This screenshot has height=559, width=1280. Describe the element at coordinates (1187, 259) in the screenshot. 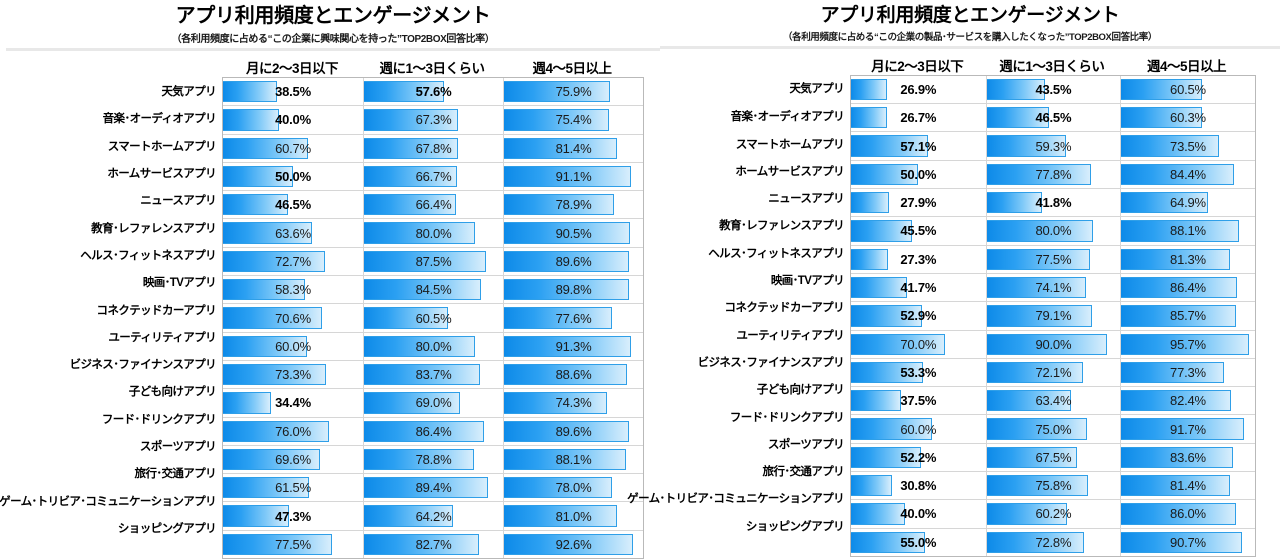

I see `bar-cell: 81.3%` at that location.